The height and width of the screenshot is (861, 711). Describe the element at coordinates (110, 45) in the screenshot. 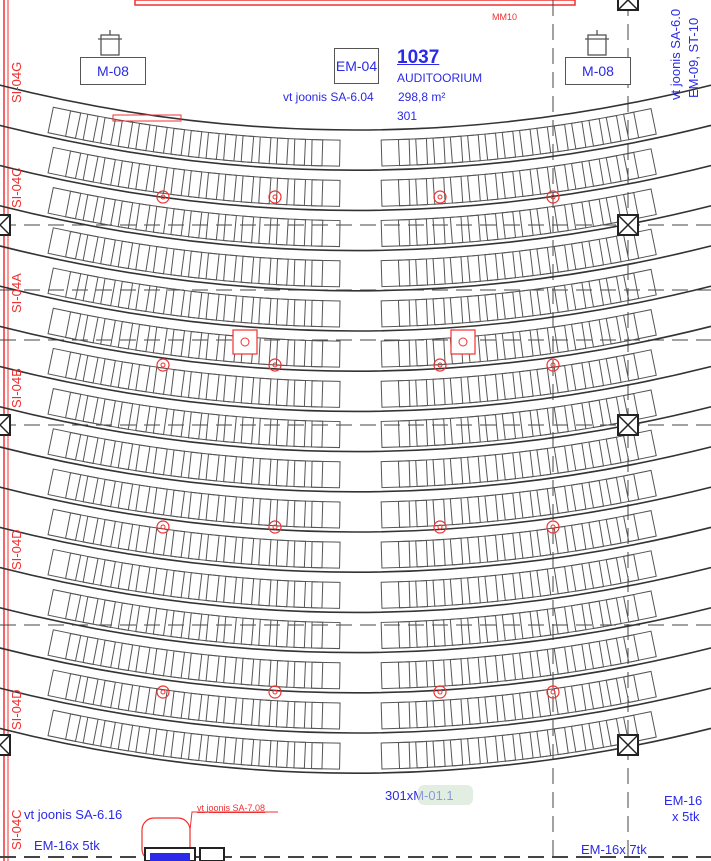

I see `equipment-icon` at that location.